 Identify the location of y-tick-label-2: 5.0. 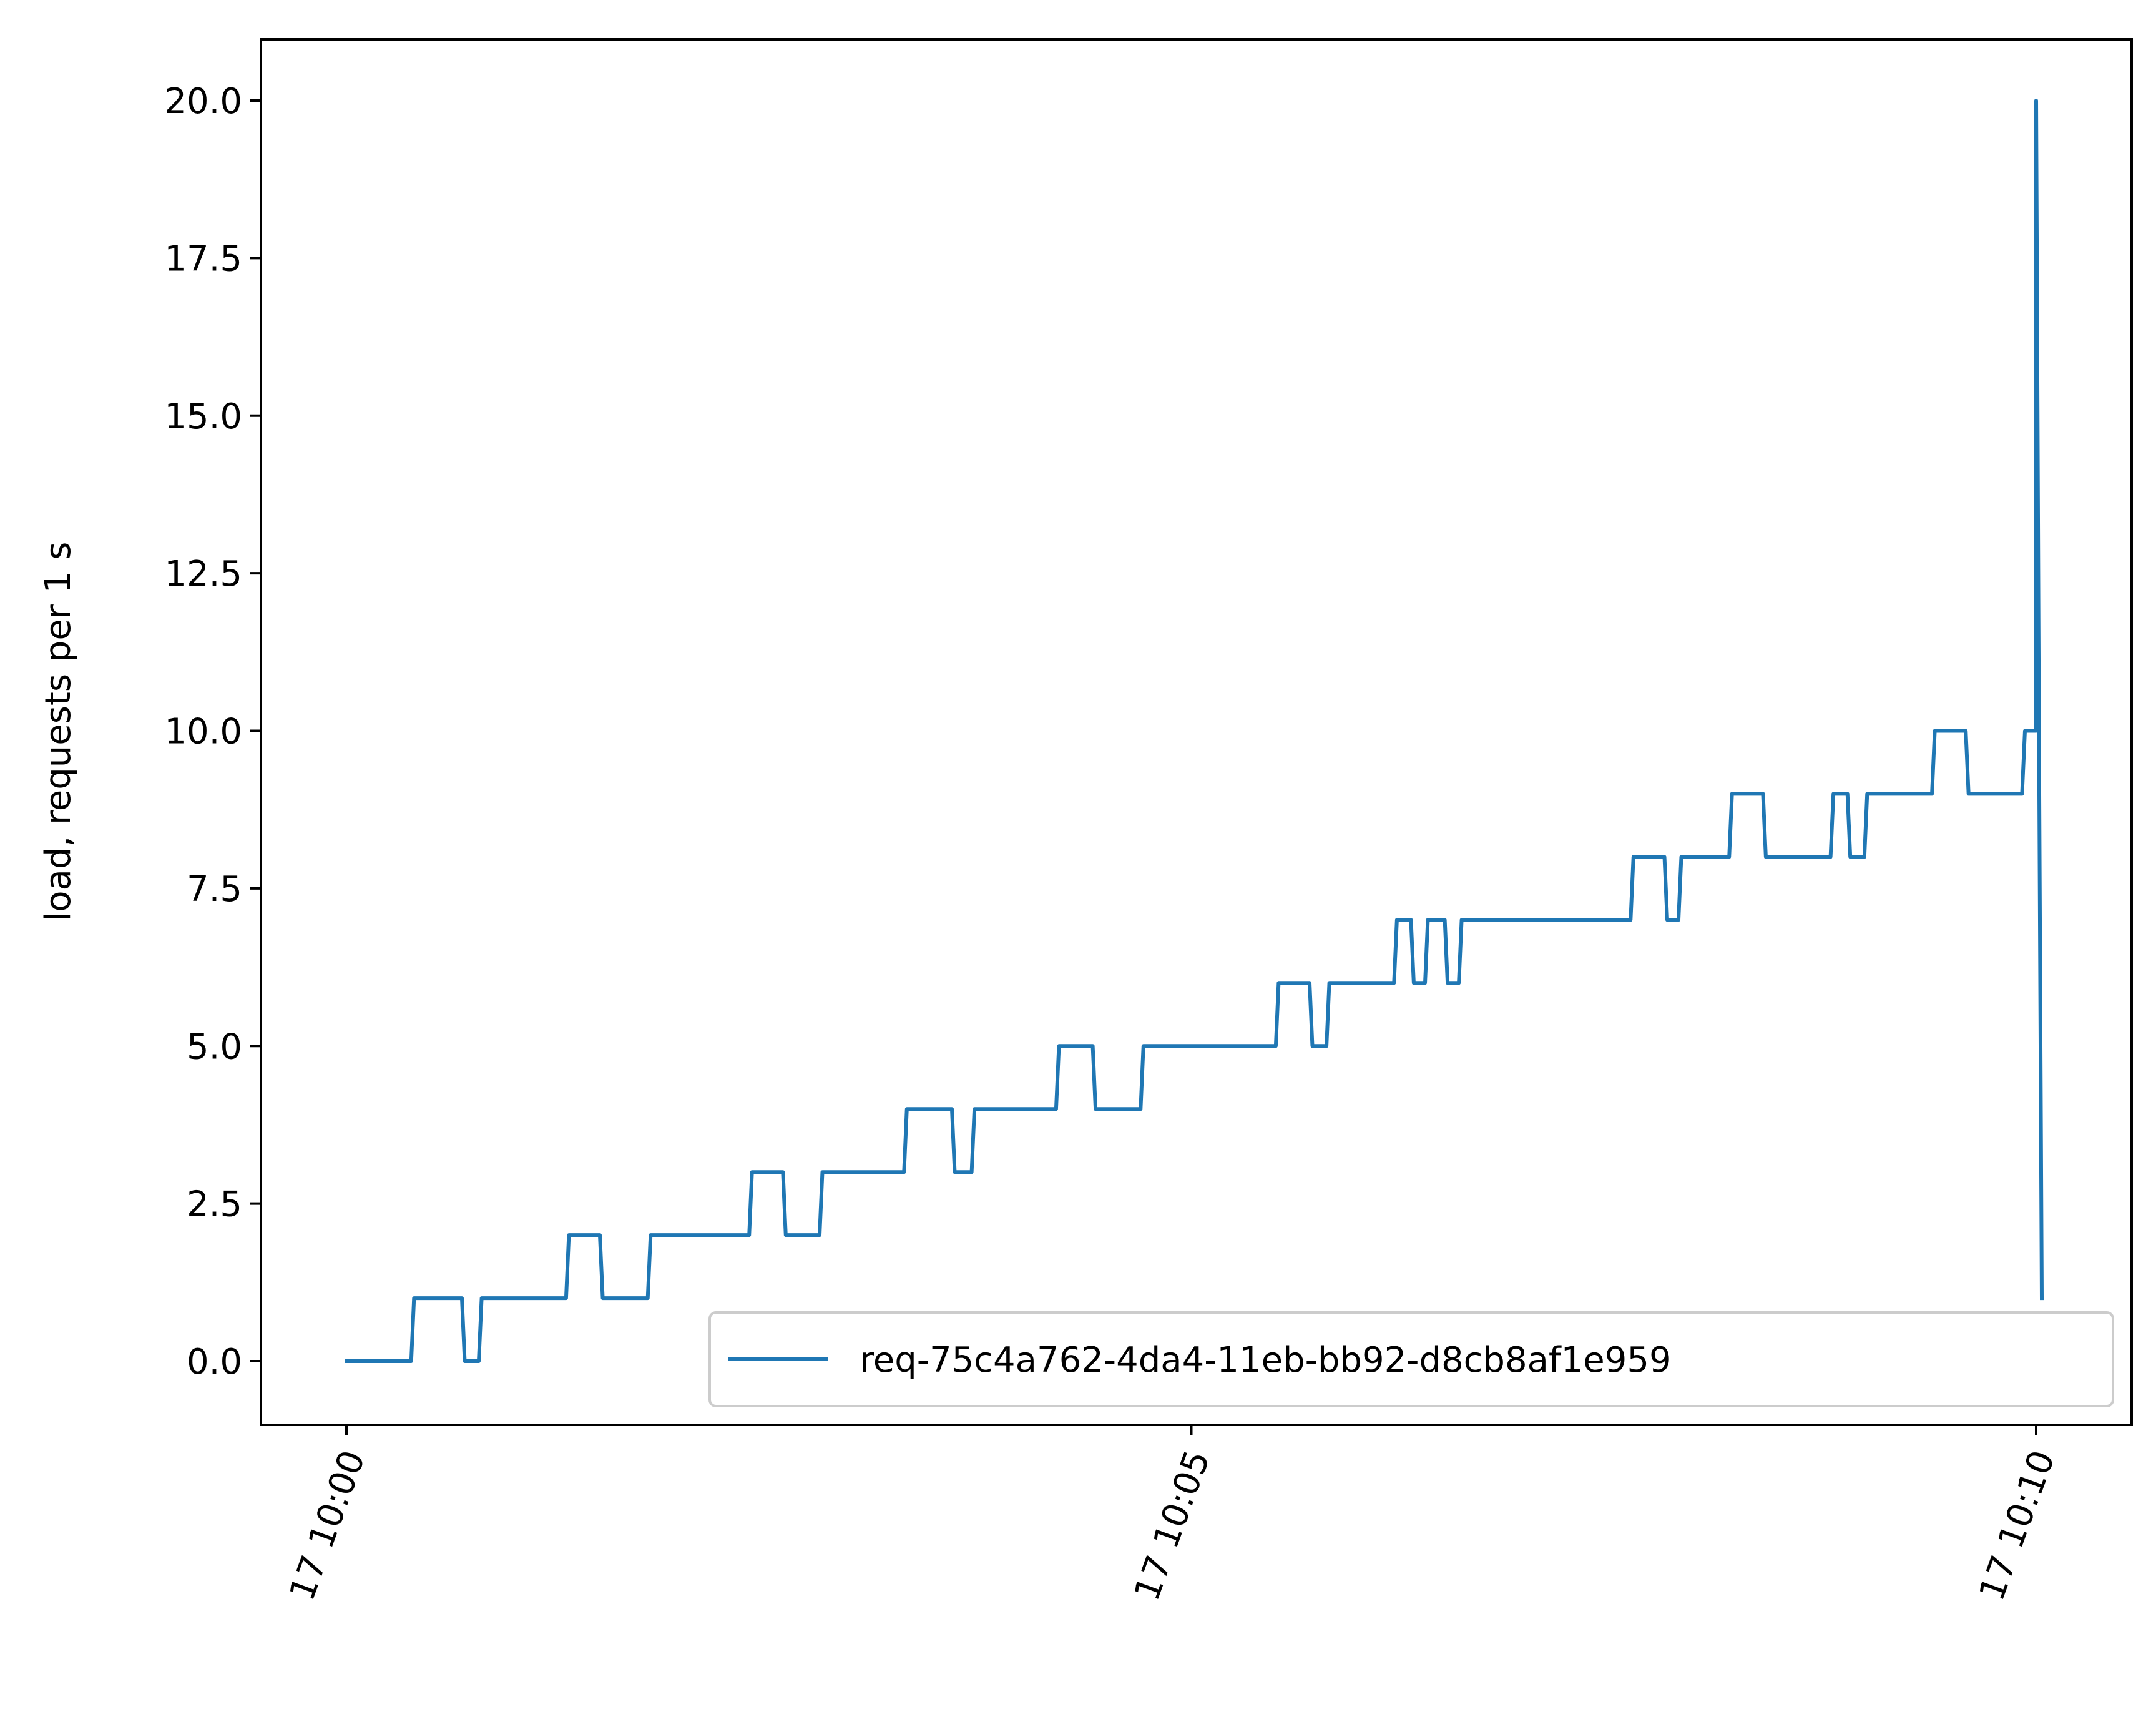
(214, 1046).